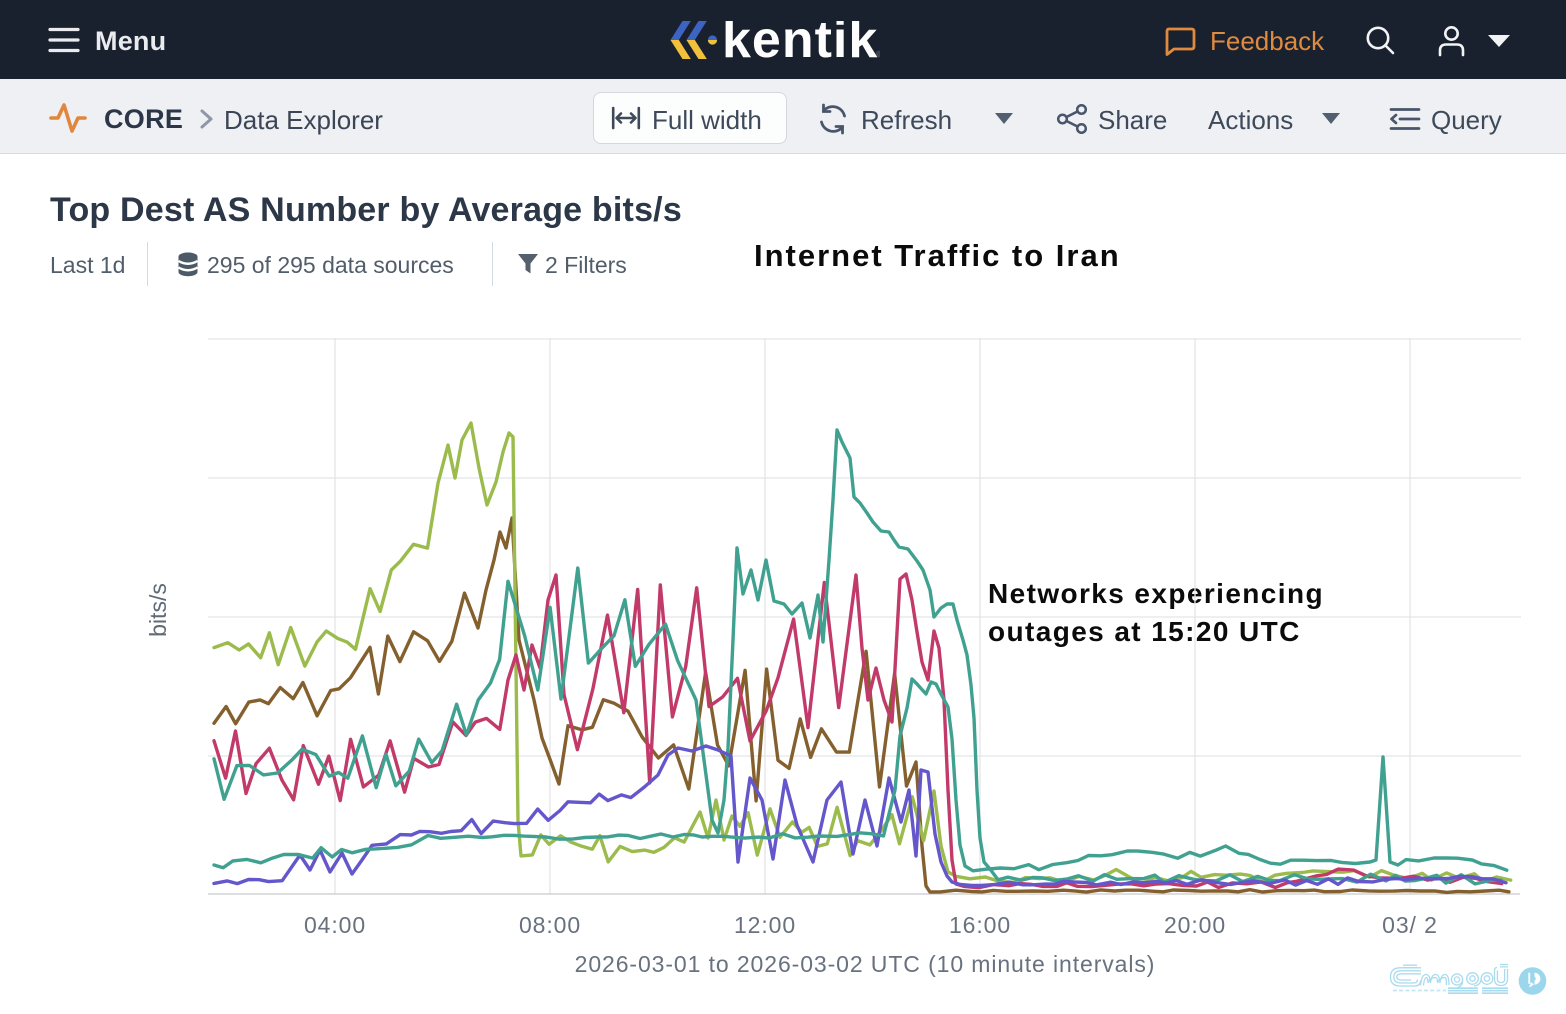  What do you see at coordinates (158, 610) in the screenshot?
I see `svg-text: bits/s` at bounding box center [158, 610].